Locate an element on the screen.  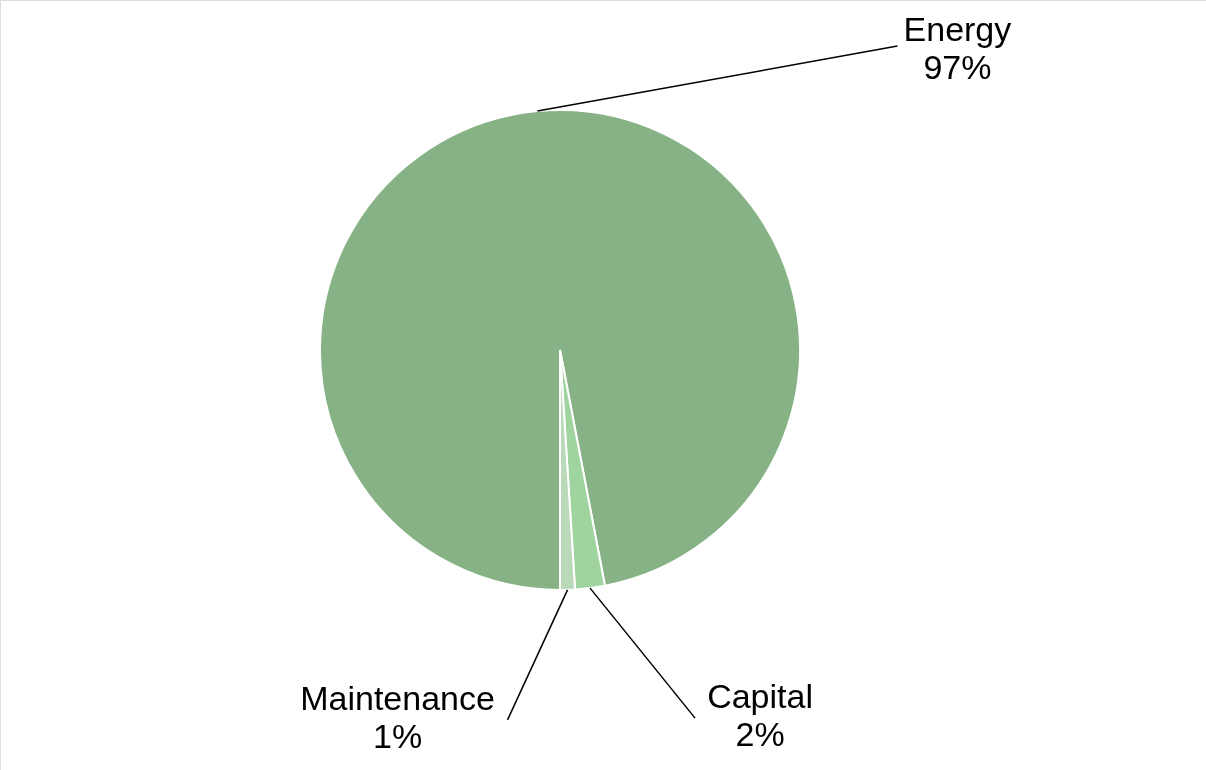
slice-label: Maintenance is located at coordinates (397, 697).